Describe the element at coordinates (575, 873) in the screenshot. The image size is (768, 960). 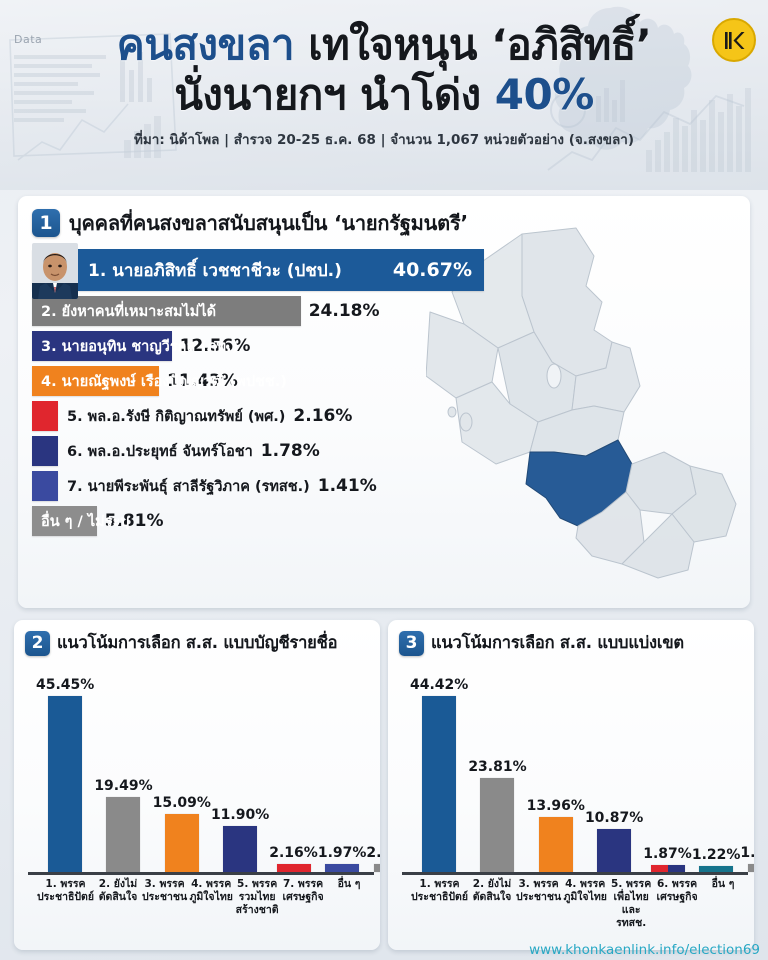
I see `section-3-axis-line` at that location.